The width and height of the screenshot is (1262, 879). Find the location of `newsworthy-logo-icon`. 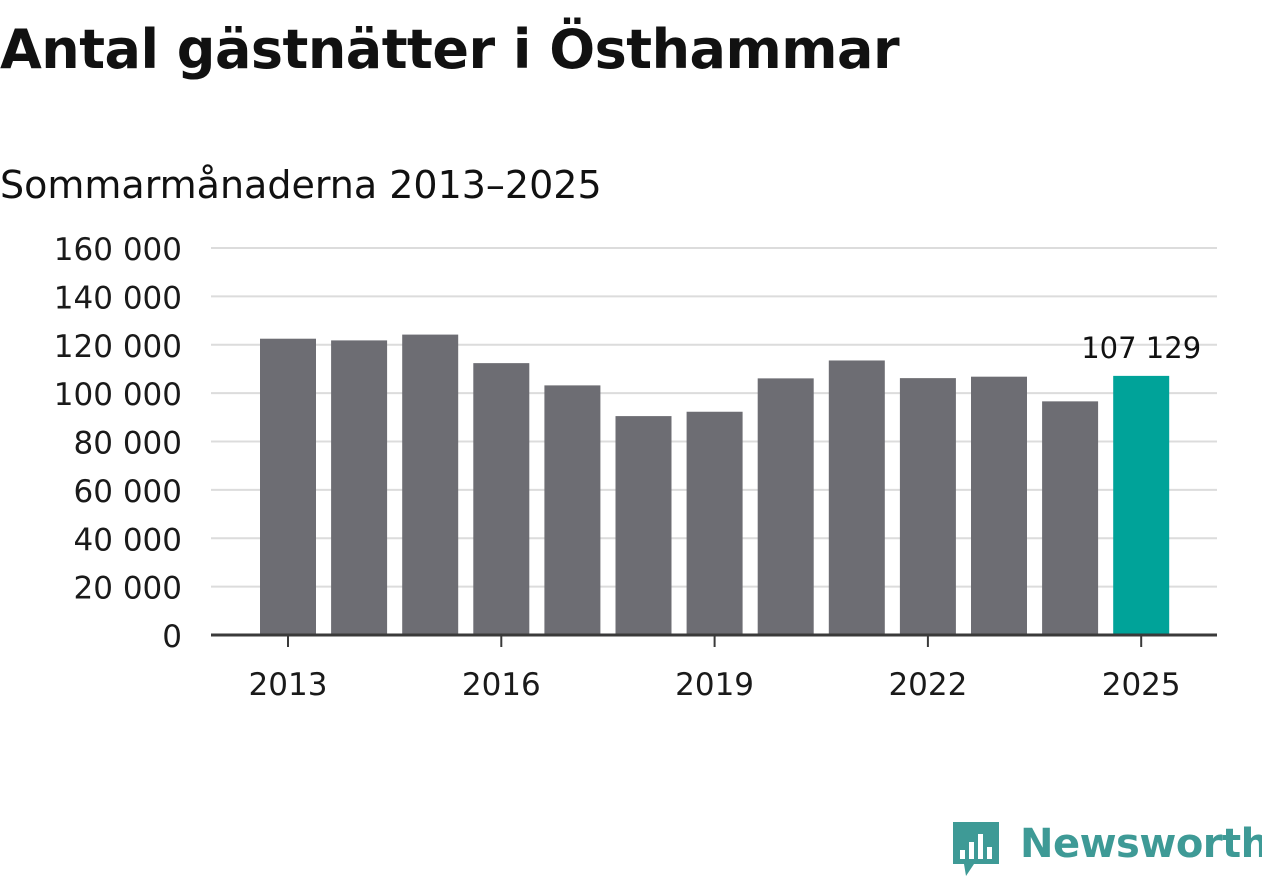

newsworthy-logo-icon is located at coordinates (976, 849).